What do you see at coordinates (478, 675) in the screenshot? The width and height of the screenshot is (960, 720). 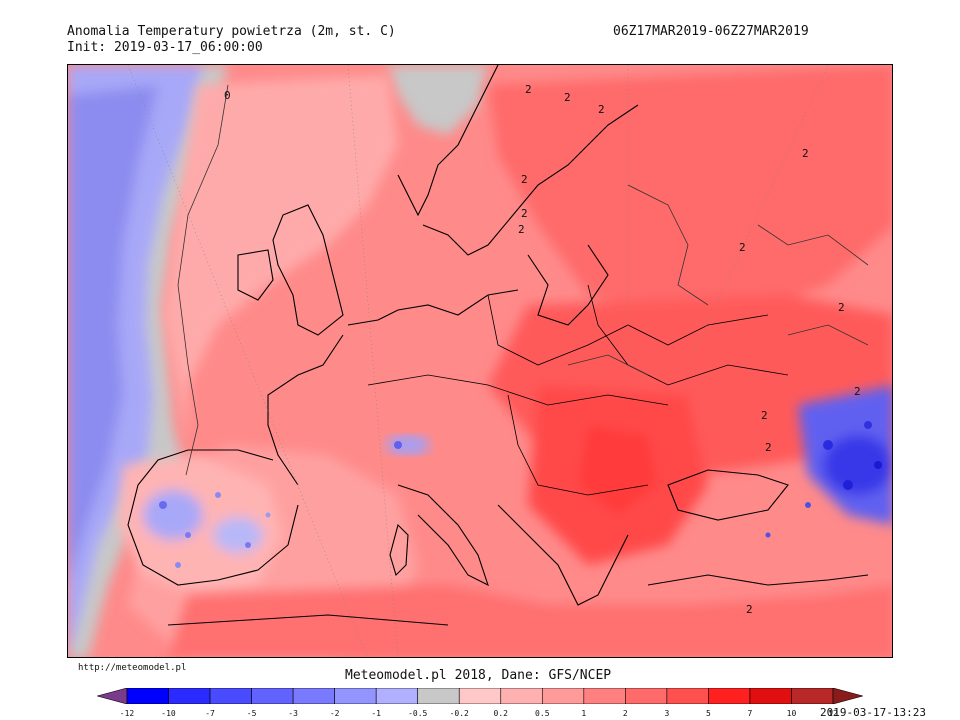 I see `credit-line: Meteomodel.pl 2018, Dane: GFS/NCEP` at bounding box center [478, 675].